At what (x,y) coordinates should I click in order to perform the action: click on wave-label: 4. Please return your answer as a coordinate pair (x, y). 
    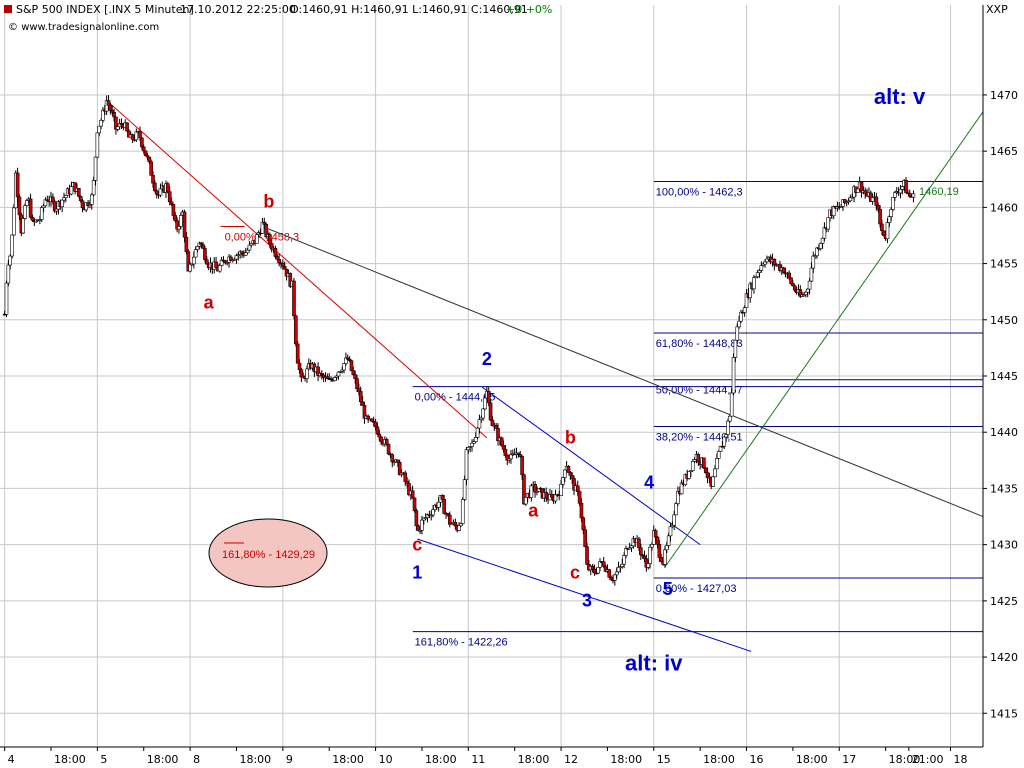
    Looking at the image, I should click on (649, 482).